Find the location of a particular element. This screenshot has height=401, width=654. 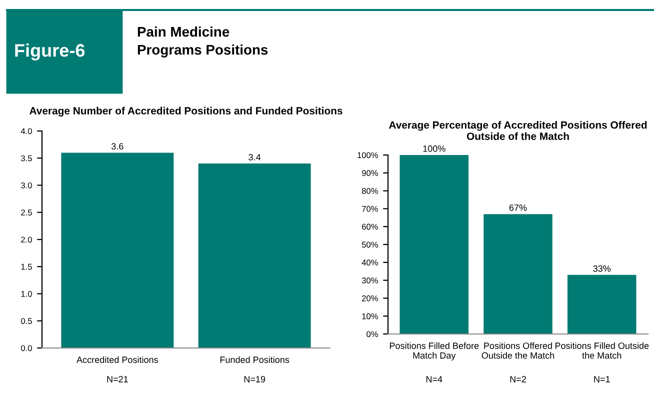

y-tick-label: 1.5 is located at coordinates (26, 267).